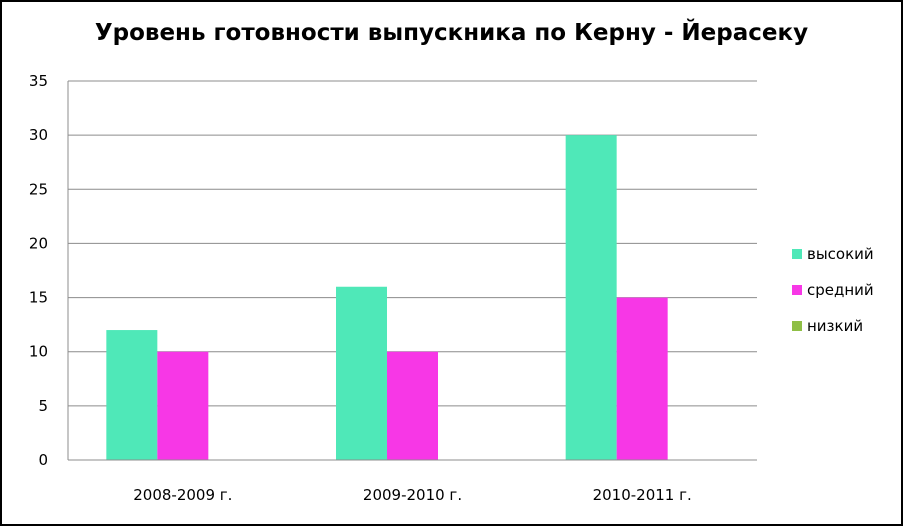  I want to click on bar-высокий-0, so click(132, 395).